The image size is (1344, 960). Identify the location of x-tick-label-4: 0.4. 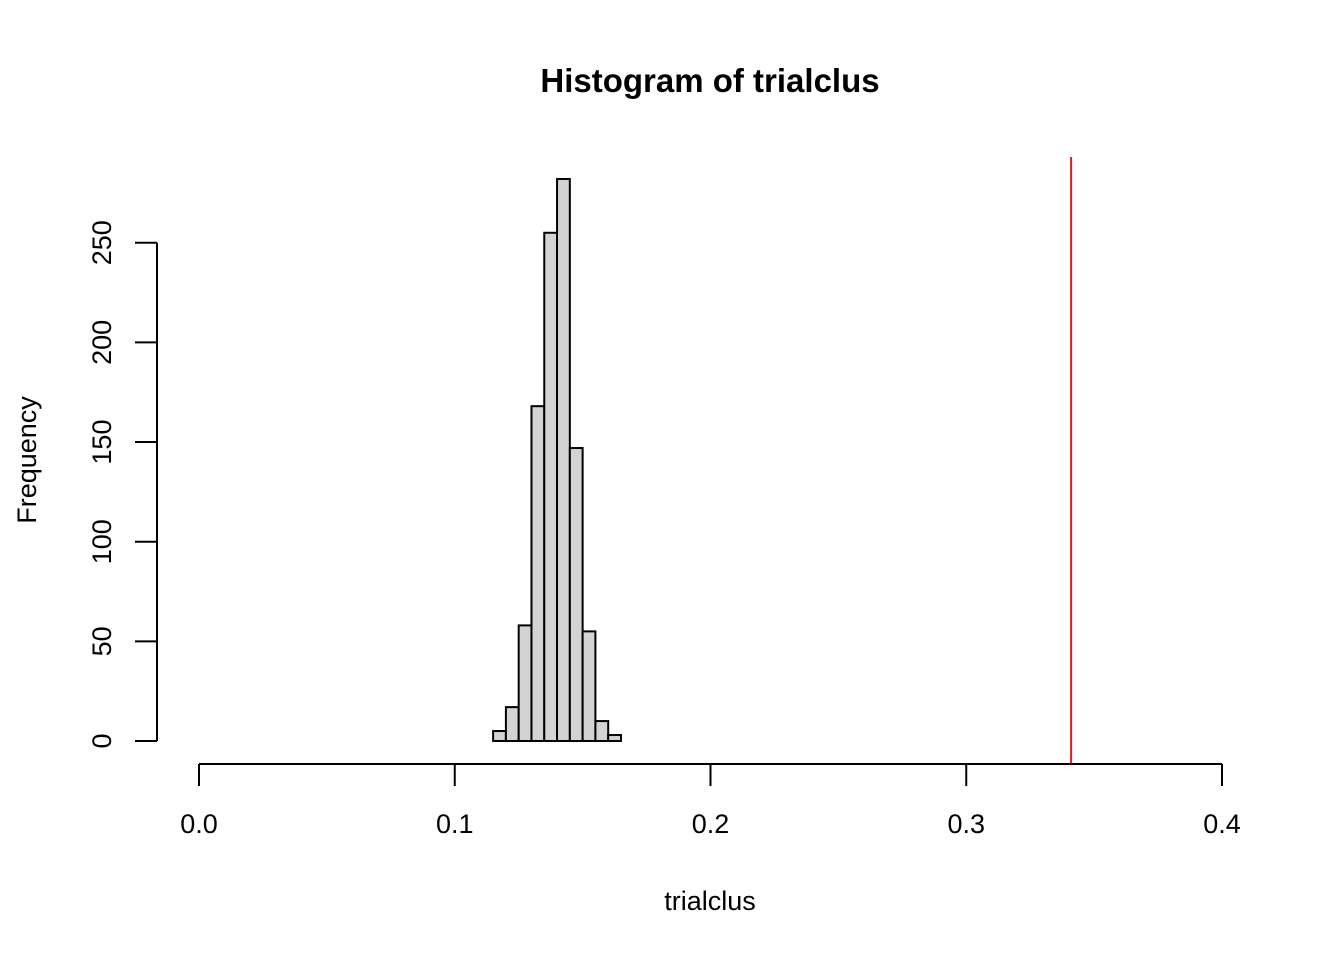
(1222, 824).